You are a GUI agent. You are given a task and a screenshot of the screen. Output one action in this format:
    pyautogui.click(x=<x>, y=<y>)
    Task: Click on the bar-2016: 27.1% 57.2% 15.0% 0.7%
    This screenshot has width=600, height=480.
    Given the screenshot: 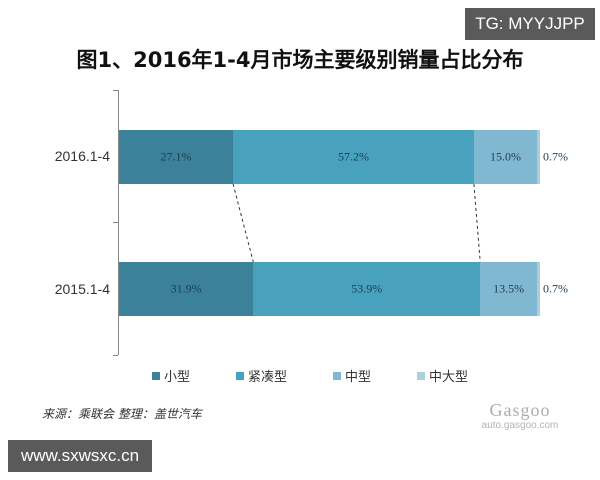 What is the action you would take?
    pyautogui.click(x=343, y=157)
    